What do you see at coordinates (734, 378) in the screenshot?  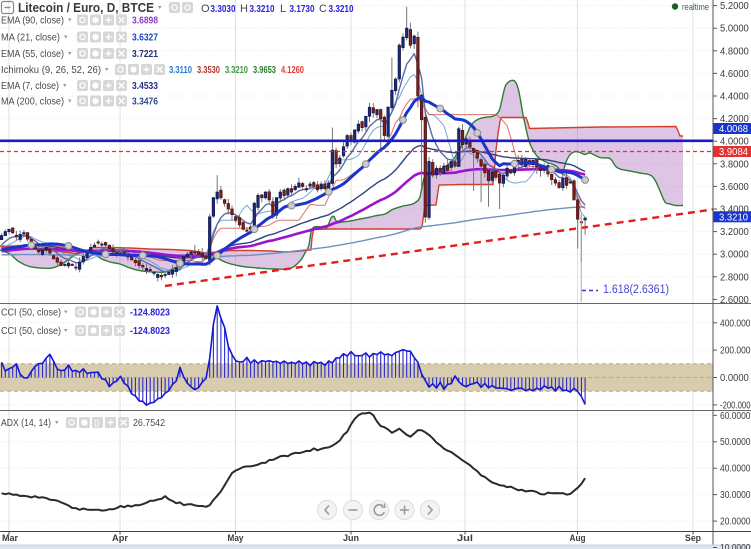 I see `svg-text: 0.0000` at bounding box center [734, 378].